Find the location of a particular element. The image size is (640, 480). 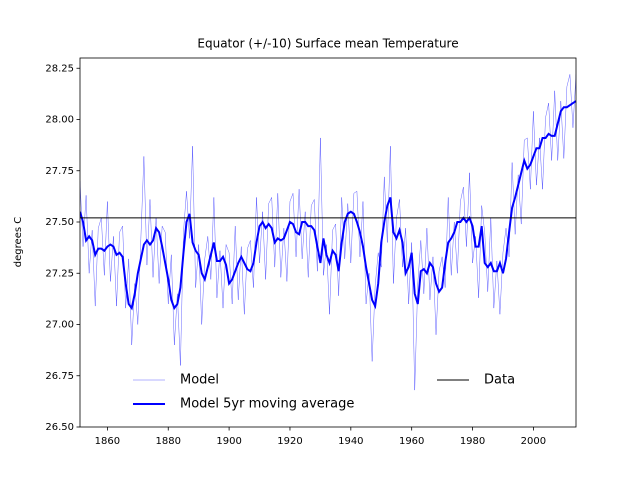

x-tick-label: 1900 is located at coordinates (228, 441).